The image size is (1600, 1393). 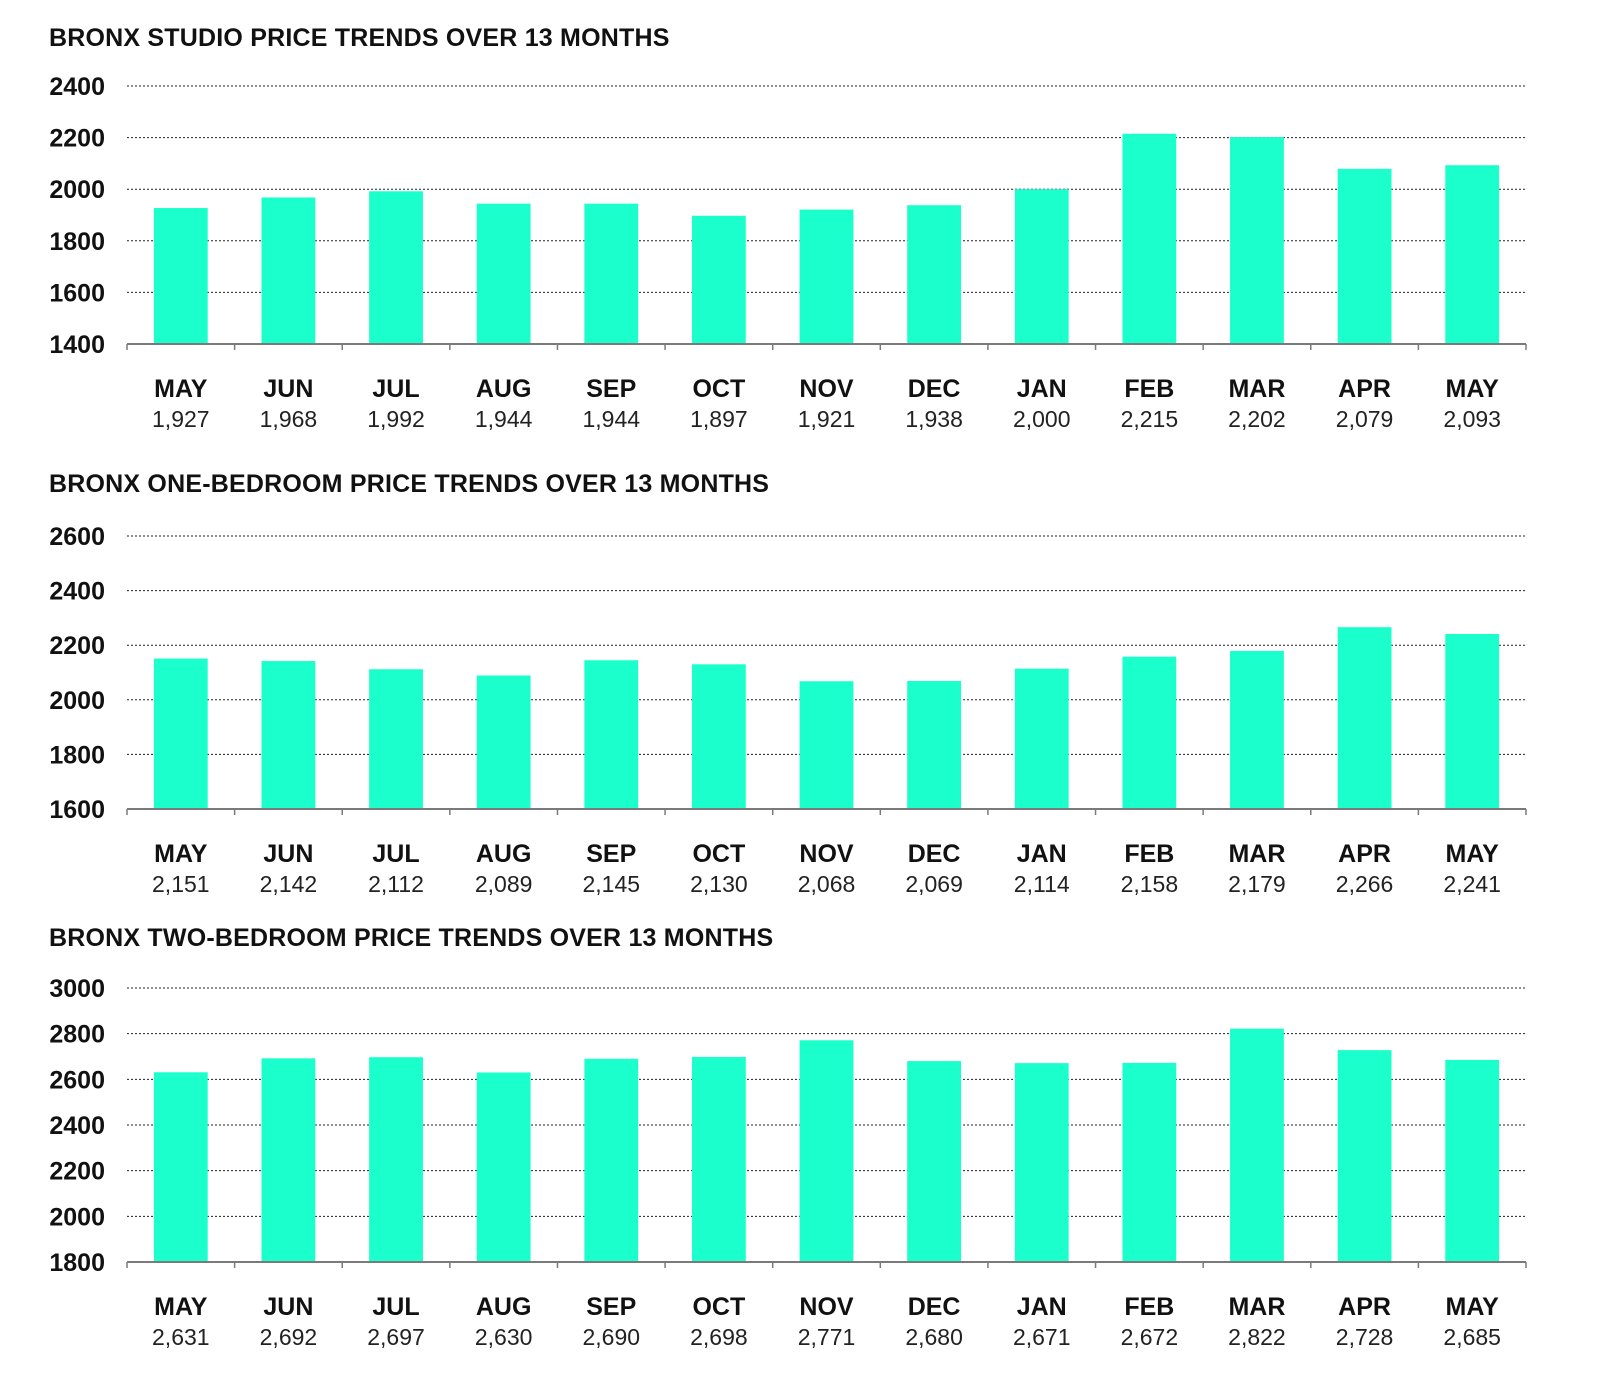 What do you see at coordinates (1150, 884) in the screenshot?
I see `data-value-label: 2,158` at bounding box center [1150, 884].